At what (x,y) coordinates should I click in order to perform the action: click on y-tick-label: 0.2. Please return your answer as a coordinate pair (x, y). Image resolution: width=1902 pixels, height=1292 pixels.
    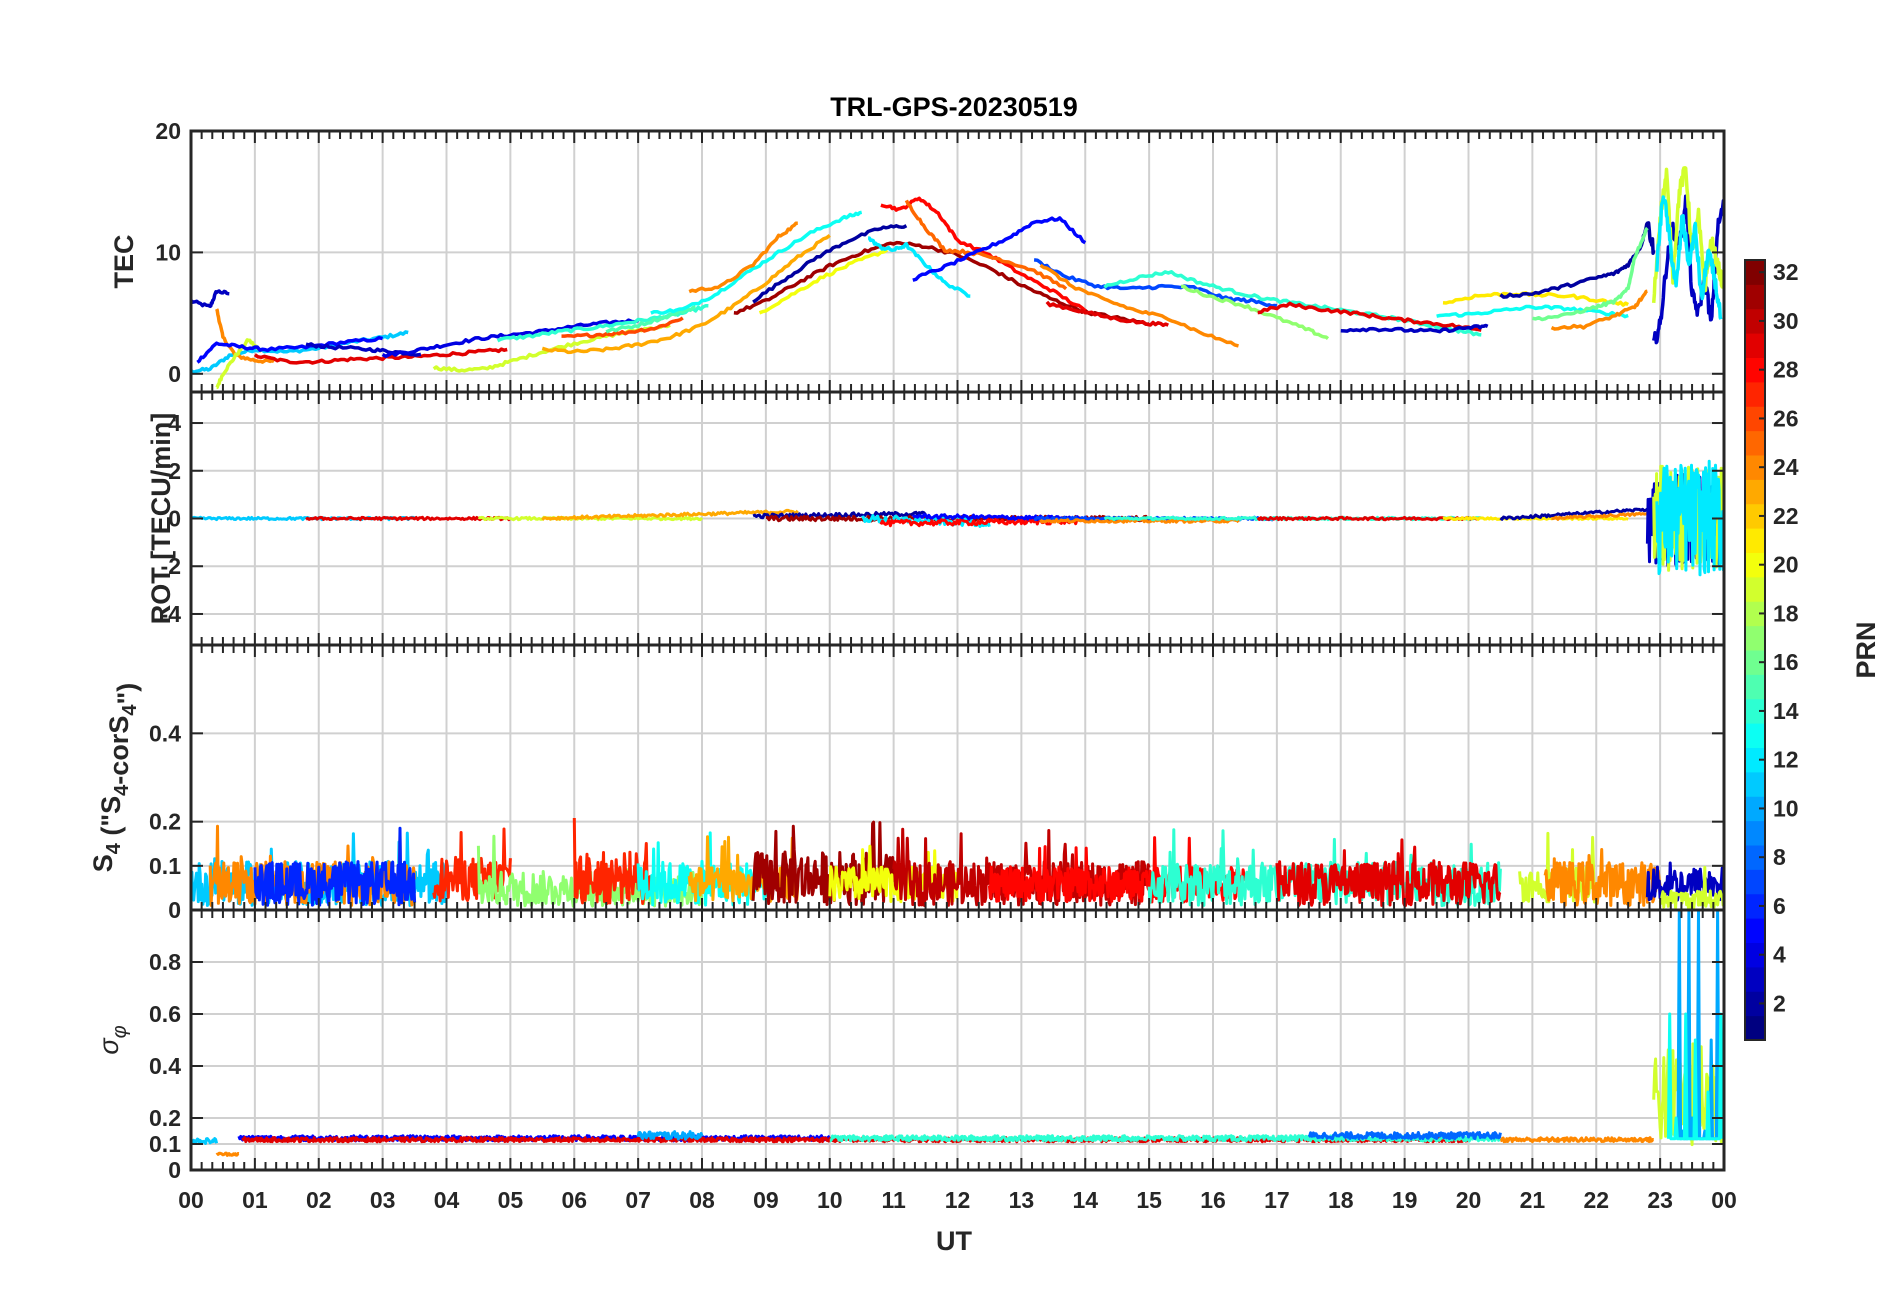
    Looking at the image, I should click on (165, 1118).